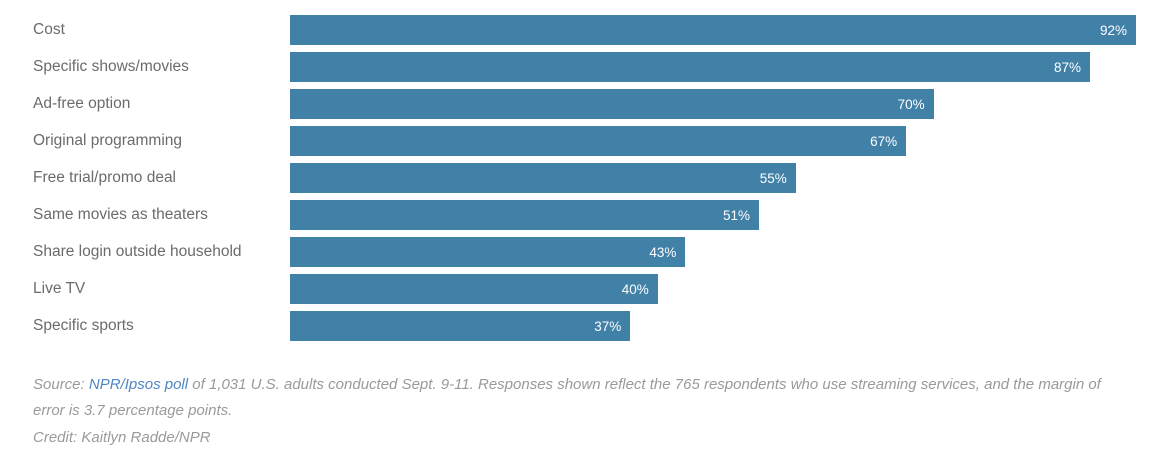 The height and width of the screenshot is (475, 1166). I want to click on category-label: Specific shows/movies, so click(111, 66).